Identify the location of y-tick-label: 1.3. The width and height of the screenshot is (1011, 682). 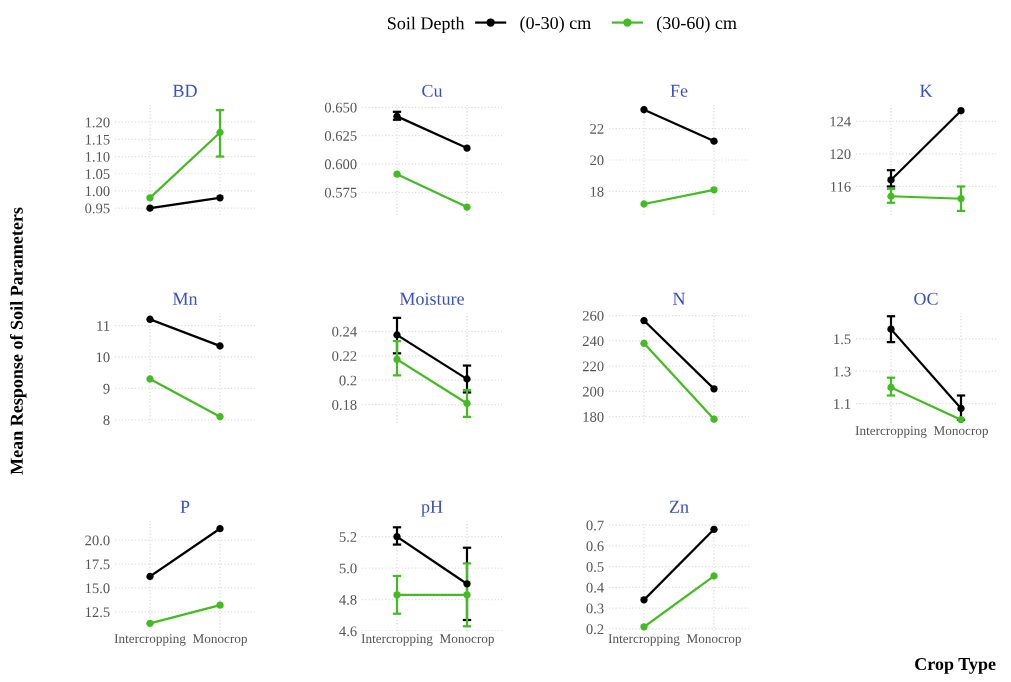
(842, 371).